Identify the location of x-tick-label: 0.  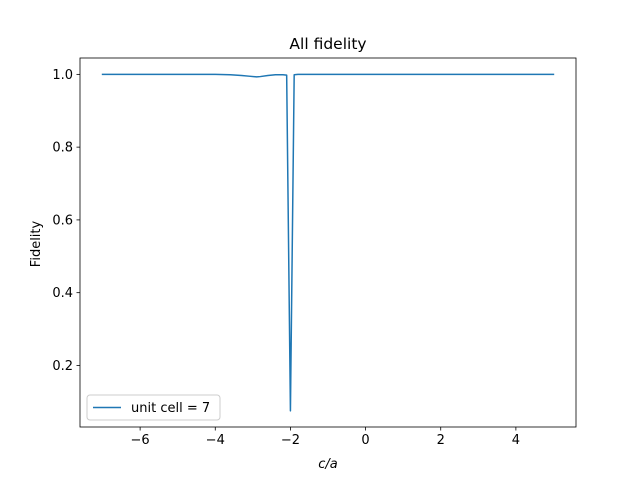
(365, 440).